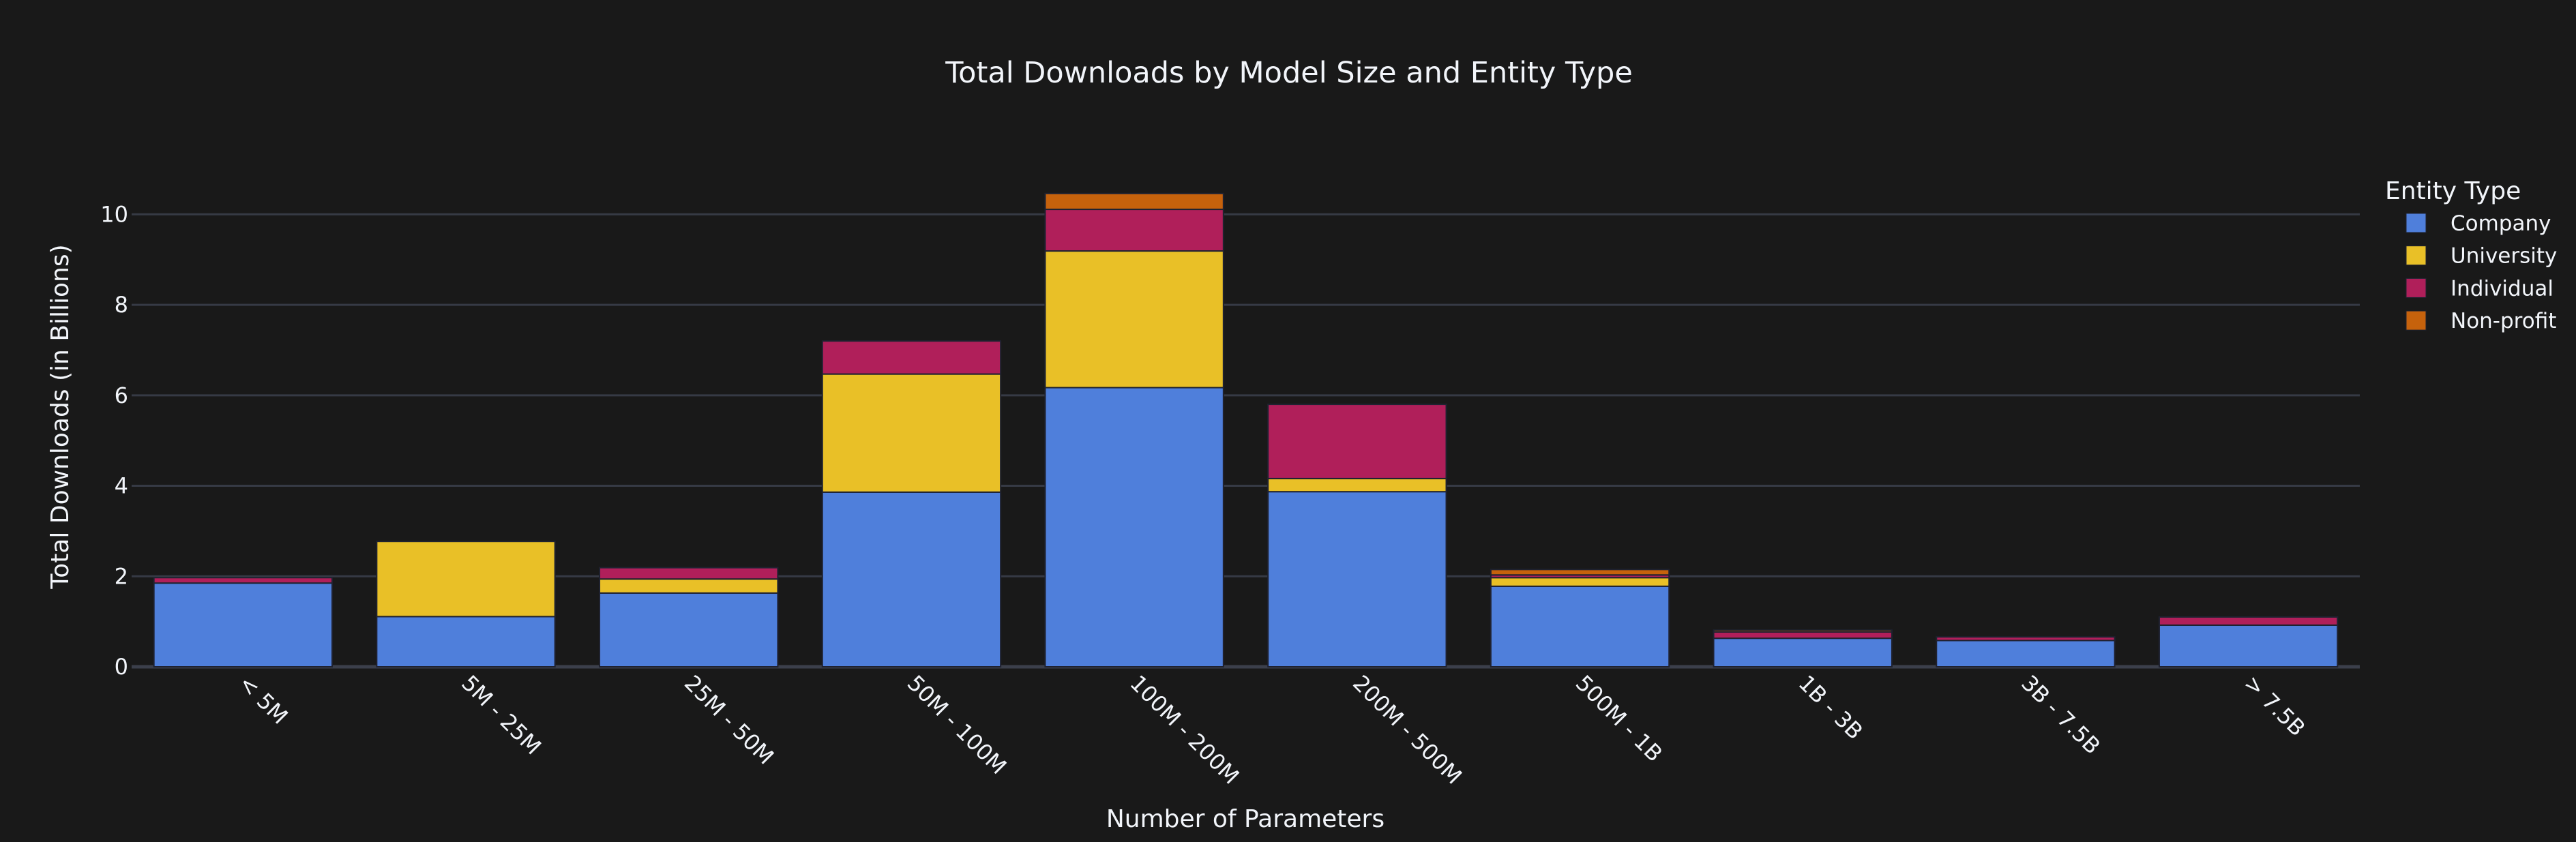 Image resolution: width=2576 pixels, height=842 pixels. I want to click on legend-item: Non-profit, so click(2480, 321).